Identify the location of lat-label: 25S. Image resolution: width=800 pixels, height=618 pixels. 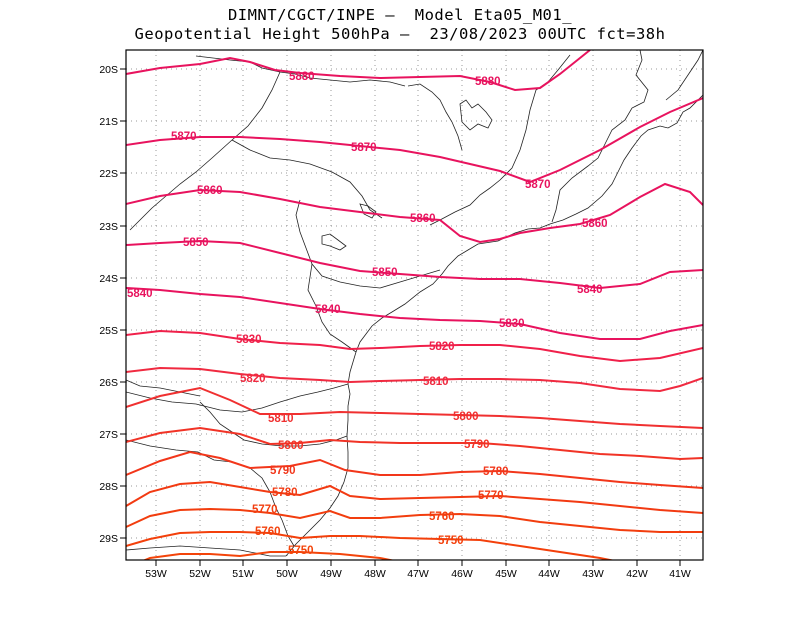
(108, 331).